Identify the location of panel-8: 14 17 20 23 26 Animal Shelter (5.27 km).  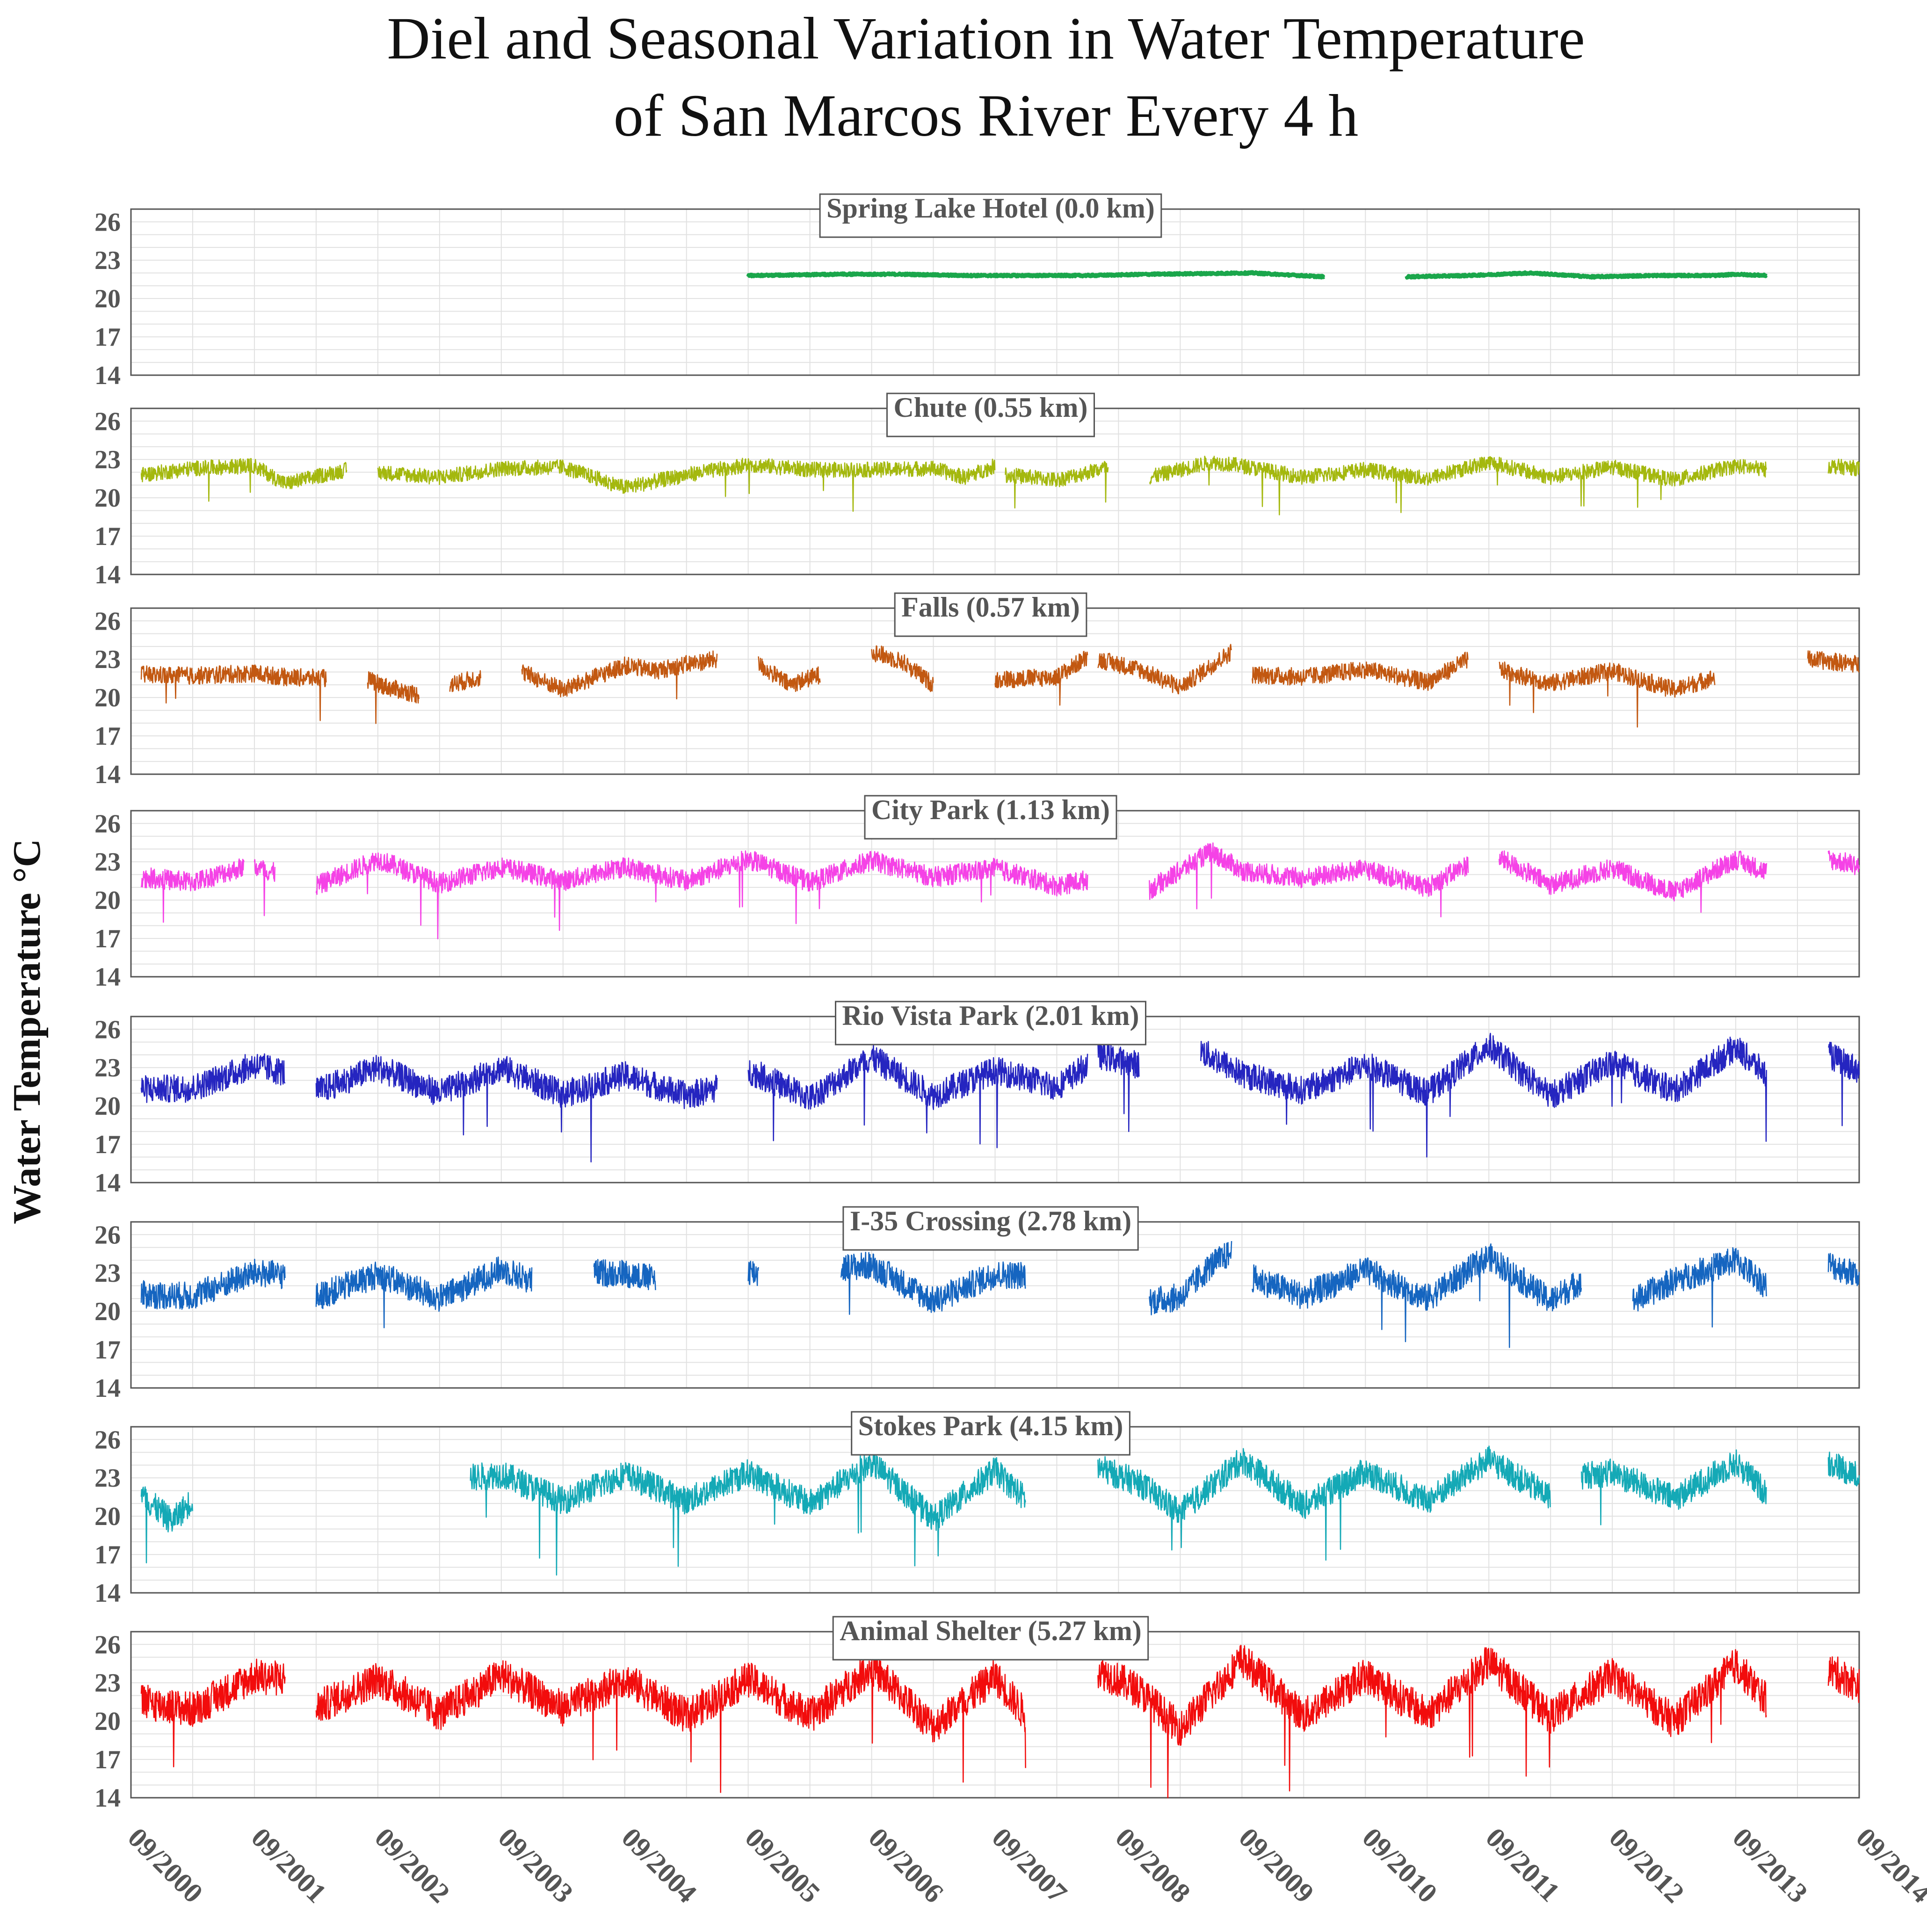
(977, 1714).